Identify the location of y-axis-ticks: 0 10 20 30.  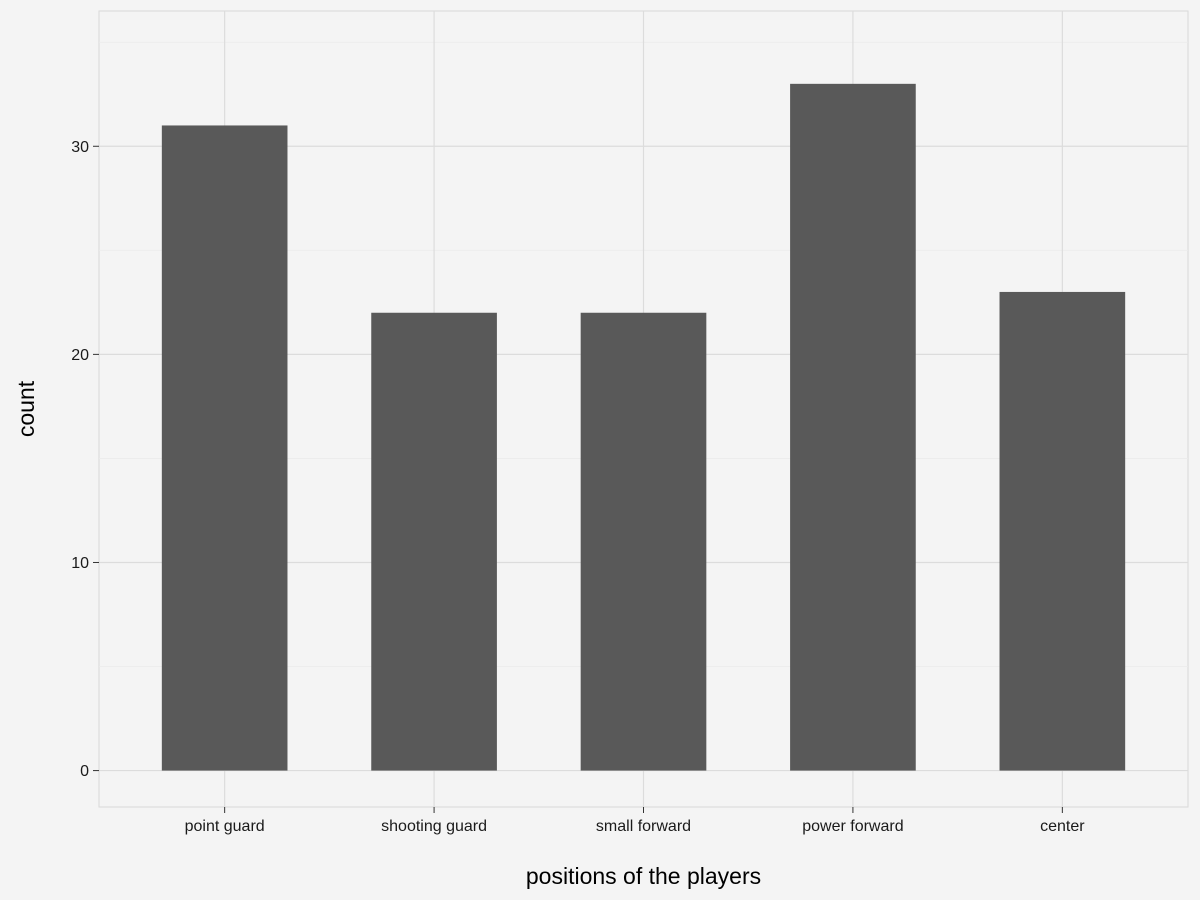
(85, 459).